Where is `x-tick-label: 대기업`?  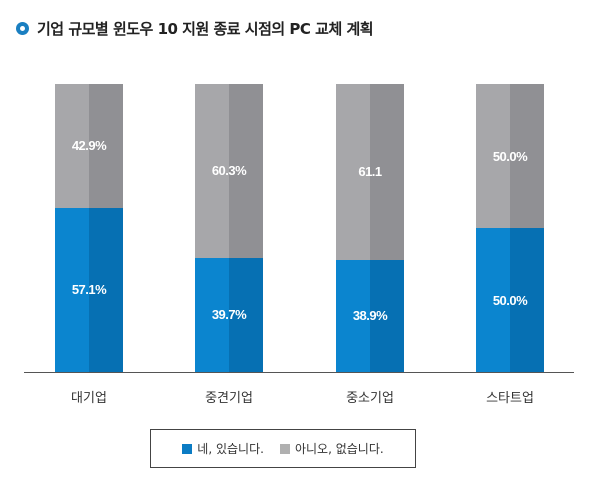
x-tick-label: 대기업 is located at coordinates (89, 398).